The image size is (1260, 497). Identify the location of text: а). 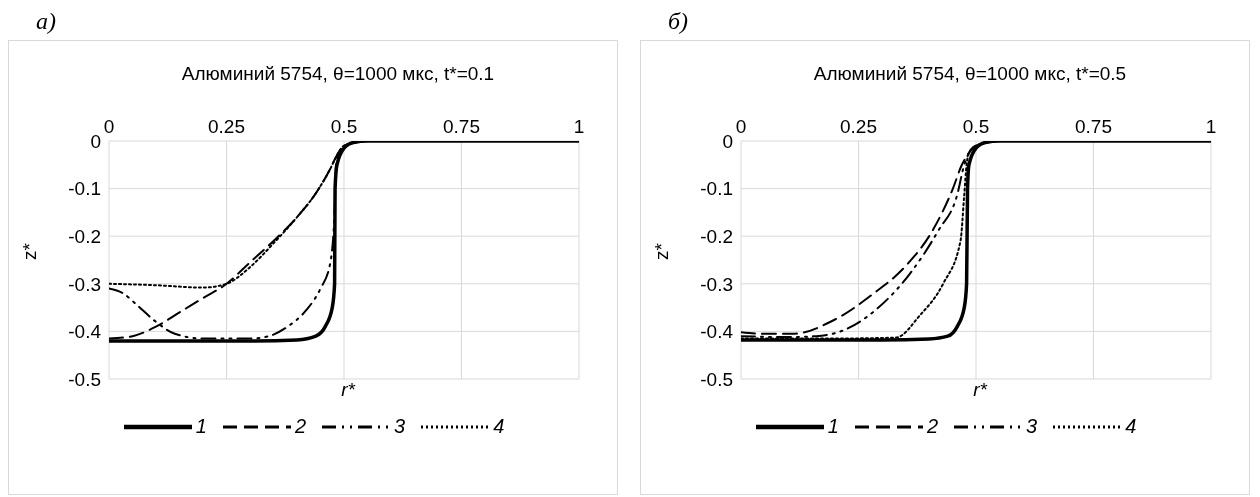
(46, 21).